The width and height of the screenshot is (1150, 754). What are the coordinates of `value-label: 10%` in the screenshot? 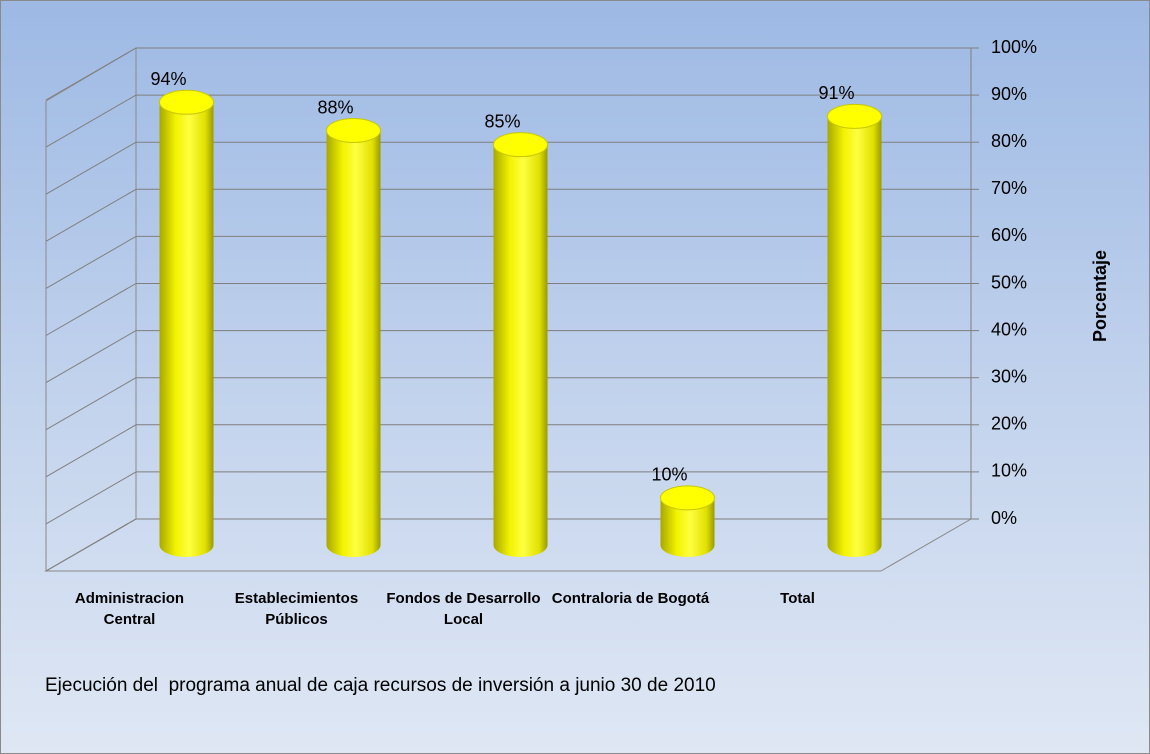 It's located at (669, 475).